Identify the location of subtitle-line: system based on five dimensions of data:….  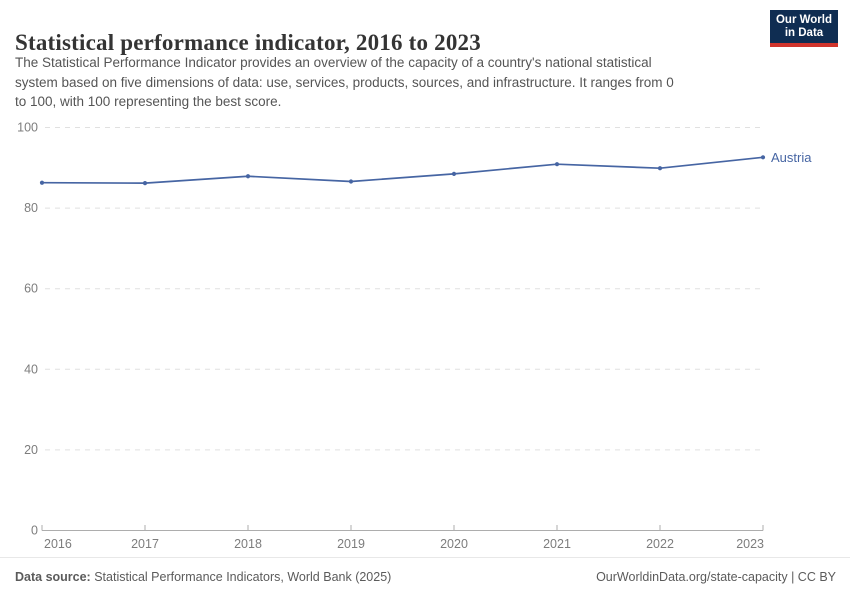
(344, 82).